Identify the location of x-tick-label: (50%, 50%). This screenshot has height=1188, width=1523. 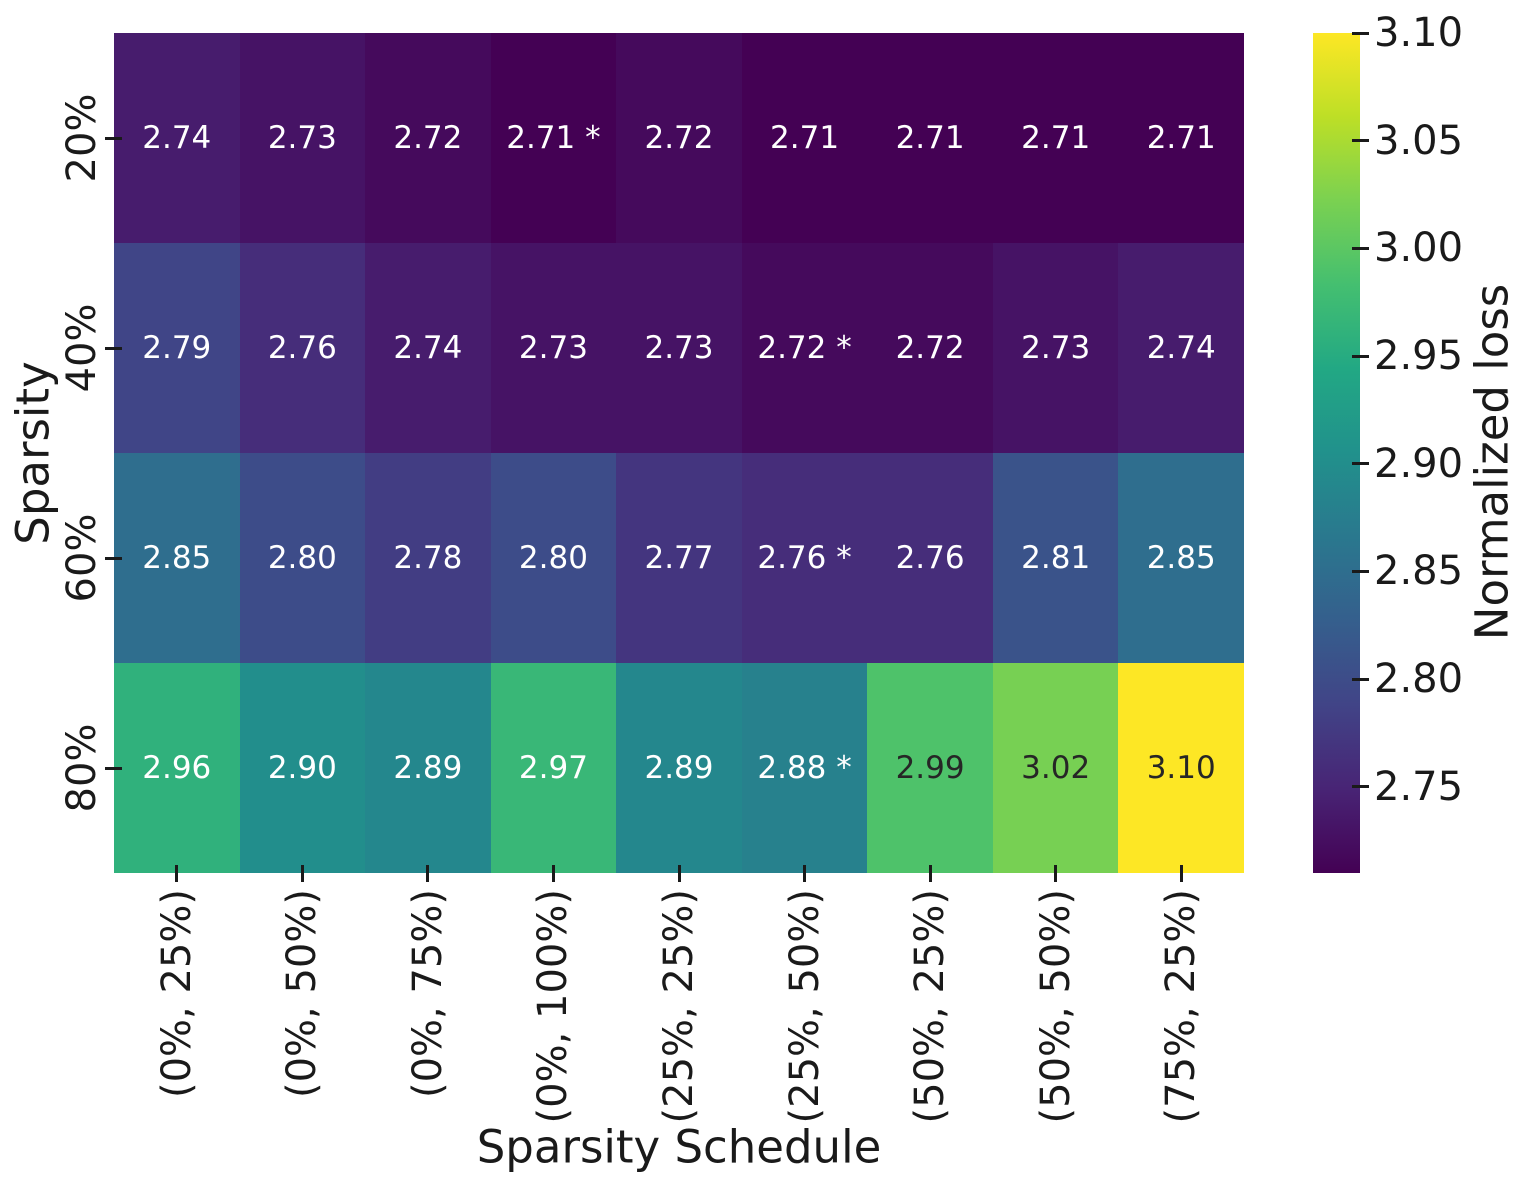
(1055, 1006).